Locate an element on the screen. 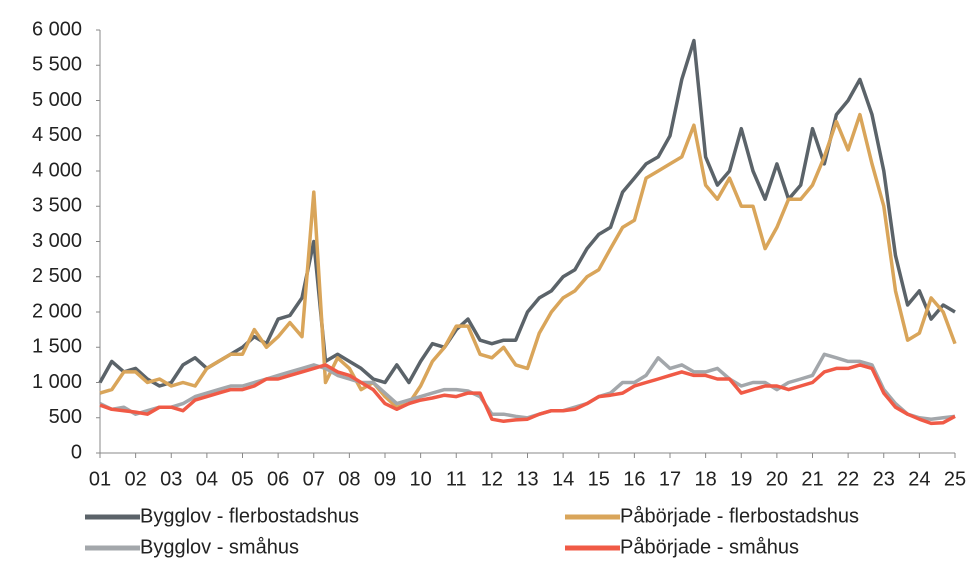 The height and width of the screenshot is (568, 973). x-tick-label: 12 is located at coordinates (492, 479).